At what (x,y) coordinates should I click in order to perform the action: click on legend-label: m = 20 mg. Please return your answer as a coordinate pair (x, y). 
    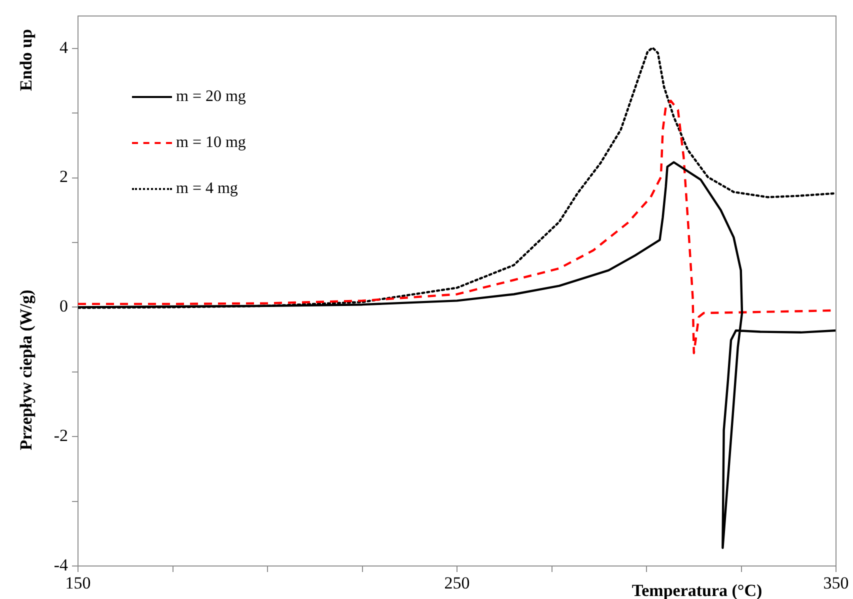
    Looking at the image, I should click on (211, 97).